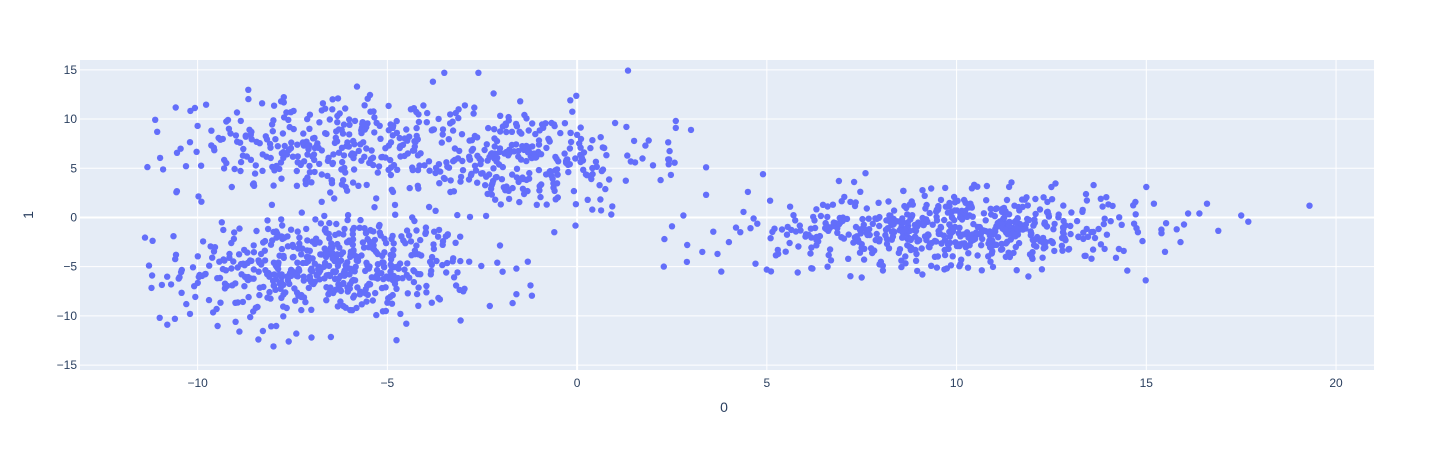  What do you see at coordinates (724, 407) in the screenshot?
I see `x-axis-title: 0` at bounding box center [724, 407].